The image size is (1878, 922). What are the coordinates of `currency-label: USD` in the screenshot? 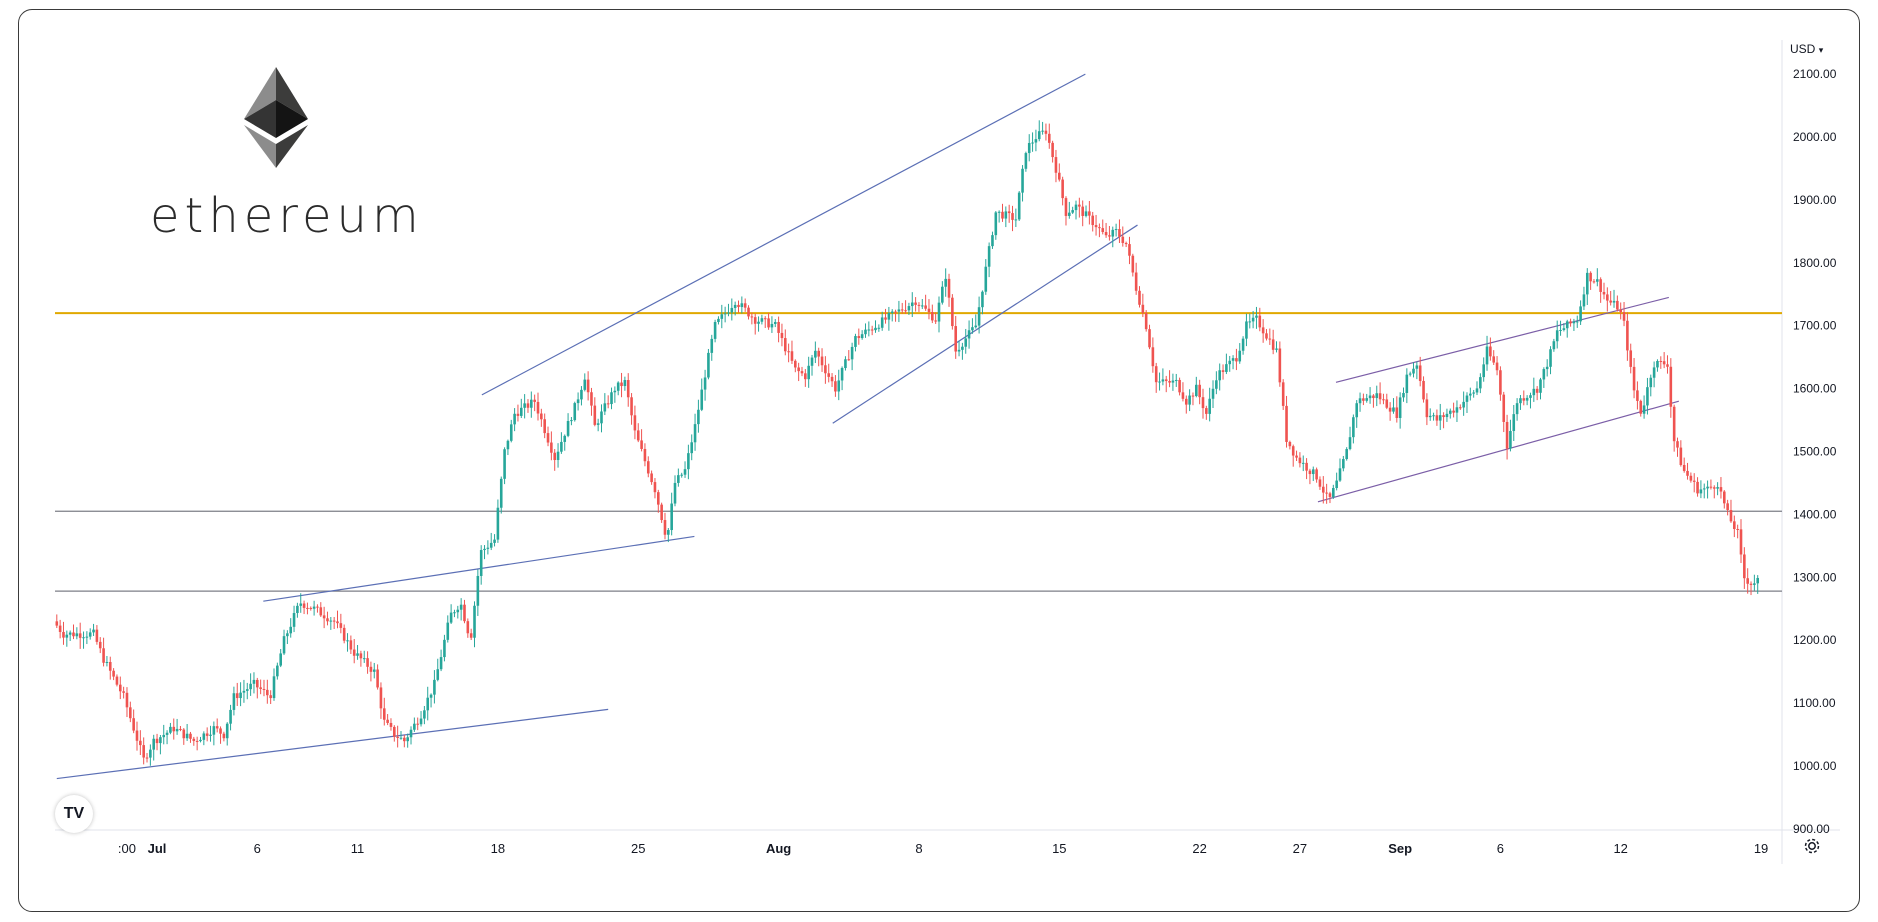 It's located at (1803, 49).